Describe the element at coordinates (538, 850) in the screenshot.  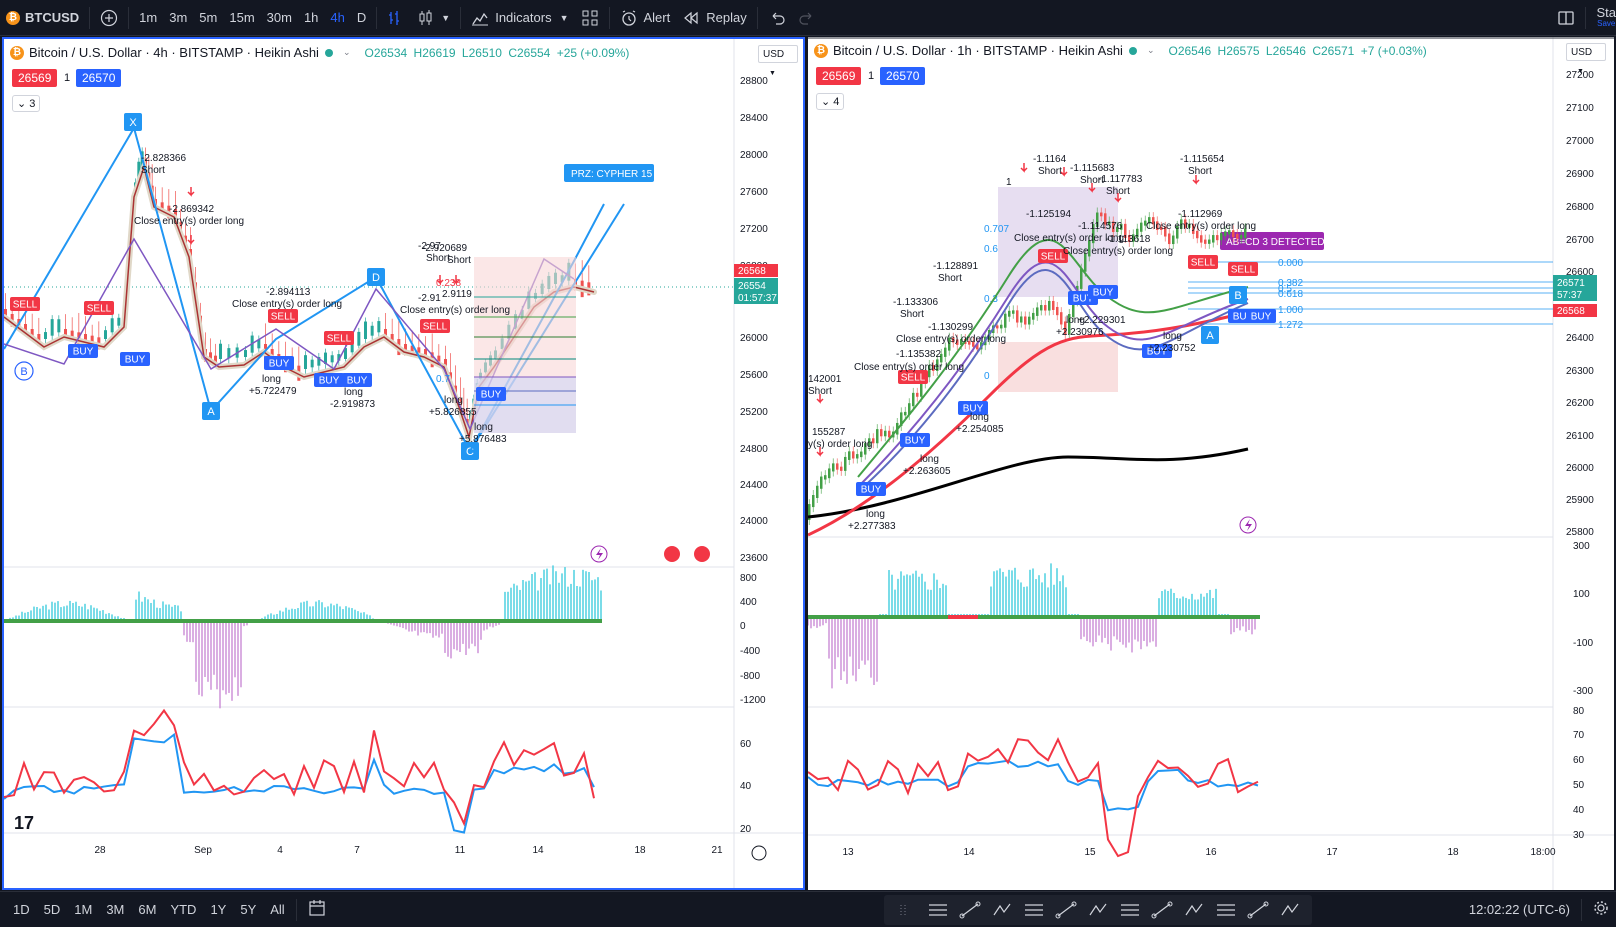
I see `date-tick-label: 14` at that location.